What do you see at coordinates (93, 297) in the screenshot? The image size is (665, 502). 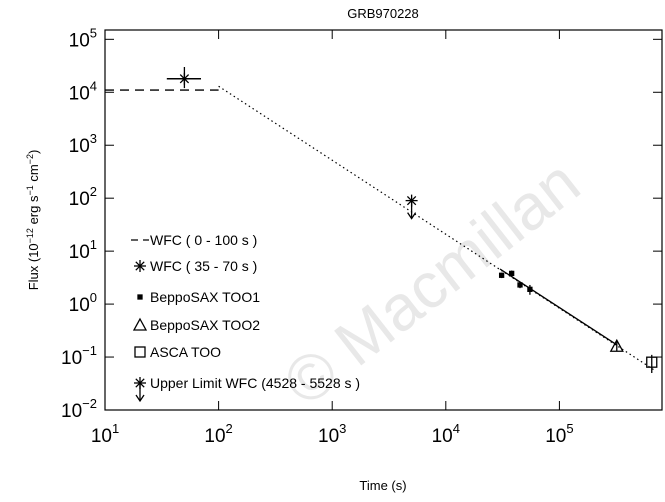 I see `y-tick-exp: 0` at bounding box center [93, 297].